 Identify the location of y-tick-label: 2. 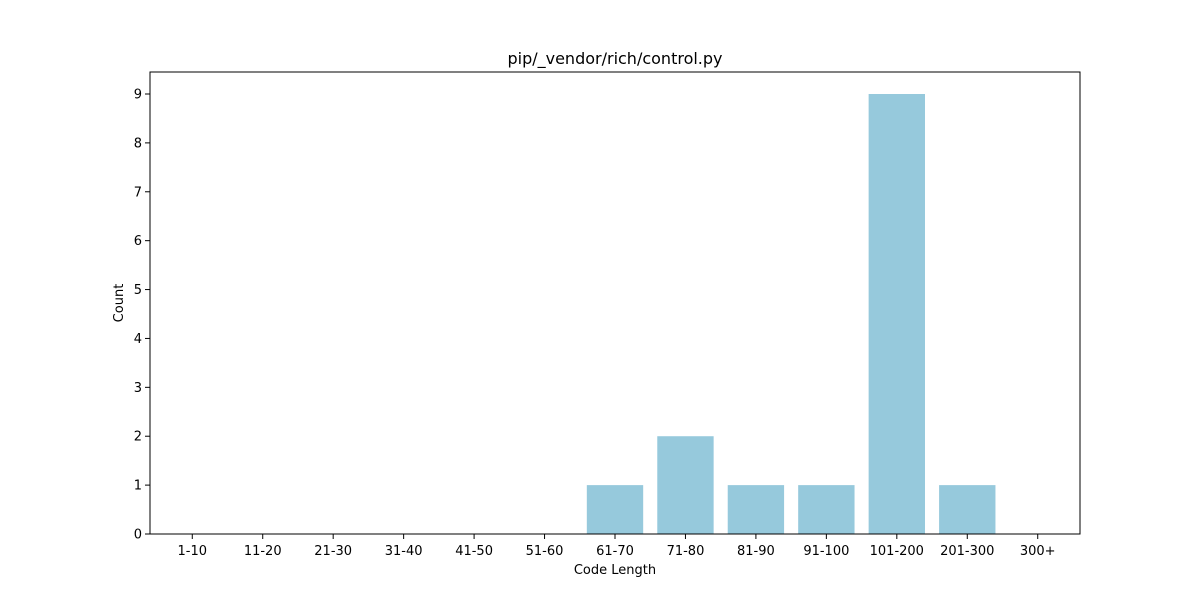
(138, 437).